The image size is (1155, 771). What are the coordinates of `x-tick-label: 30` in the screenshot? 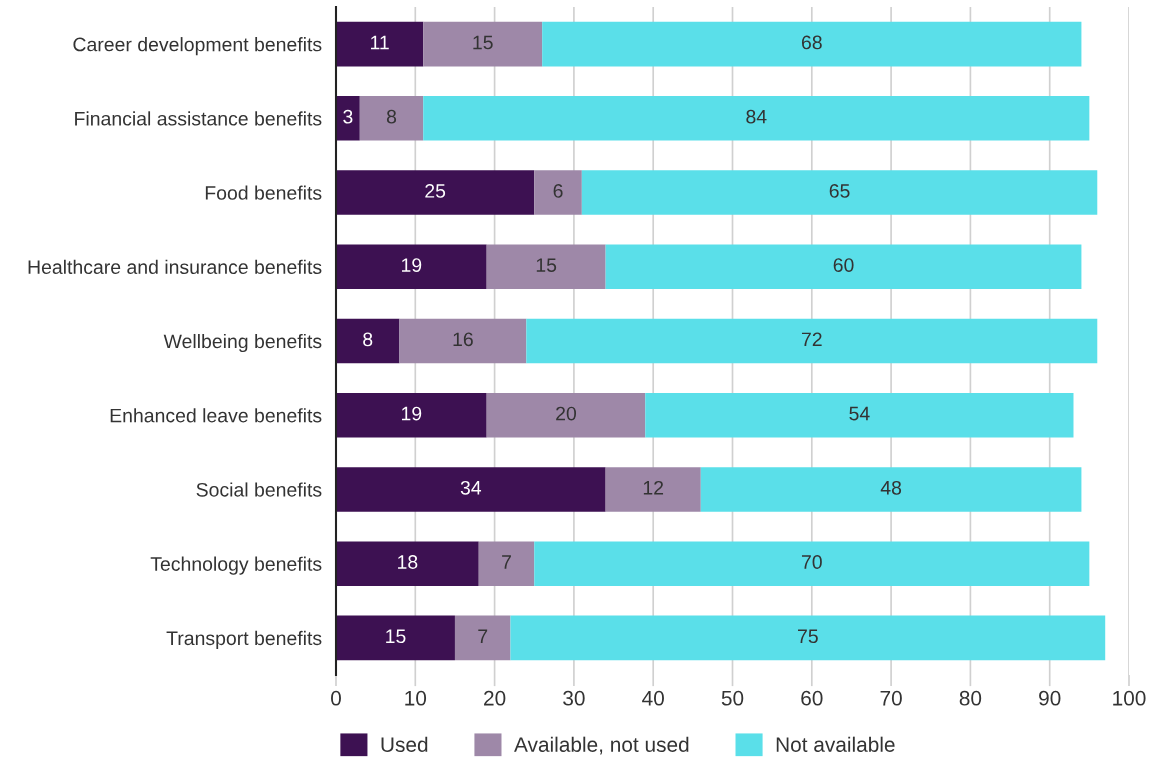 It's located at (574, 698).